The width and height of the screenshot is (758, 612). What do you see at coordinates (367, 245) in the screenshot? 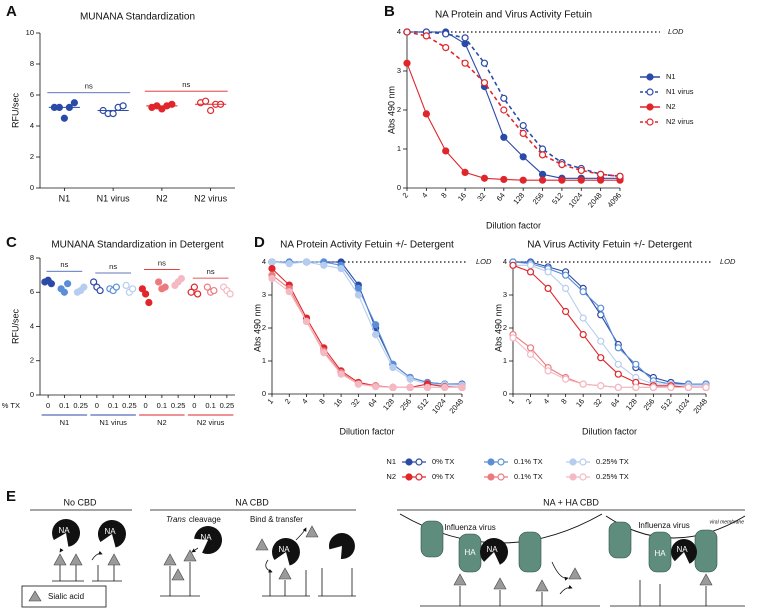
I see `chart-title: NA Protein Activity Fetuin +/- Detergent` at bounding box center [367, 245].